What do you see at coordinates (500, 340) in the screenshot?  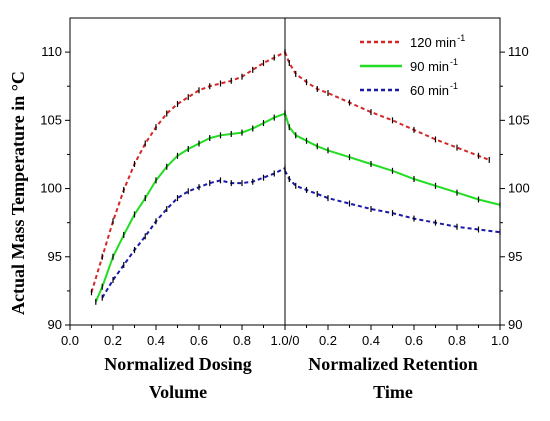 I see `x-tick-label: 1.0` at bounding box center [500, 340].